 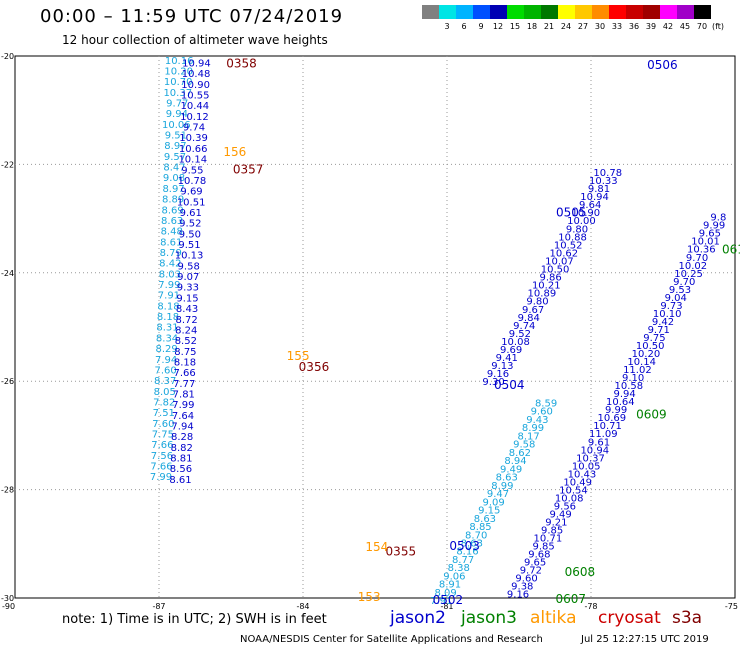 What do you see at coordinates (178, 82) in the screenshot?
I see `wave-height-label: 10.70` at bounding box center [178, 82].